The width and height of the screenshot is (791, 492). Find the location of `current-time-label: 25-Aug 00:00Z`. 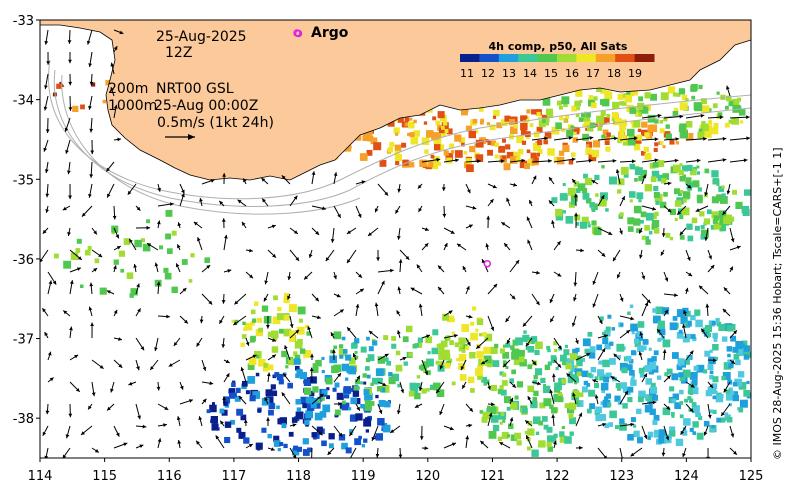

current-time-label: 25-Aug 00:00Z is located at coordinates (206, 106).